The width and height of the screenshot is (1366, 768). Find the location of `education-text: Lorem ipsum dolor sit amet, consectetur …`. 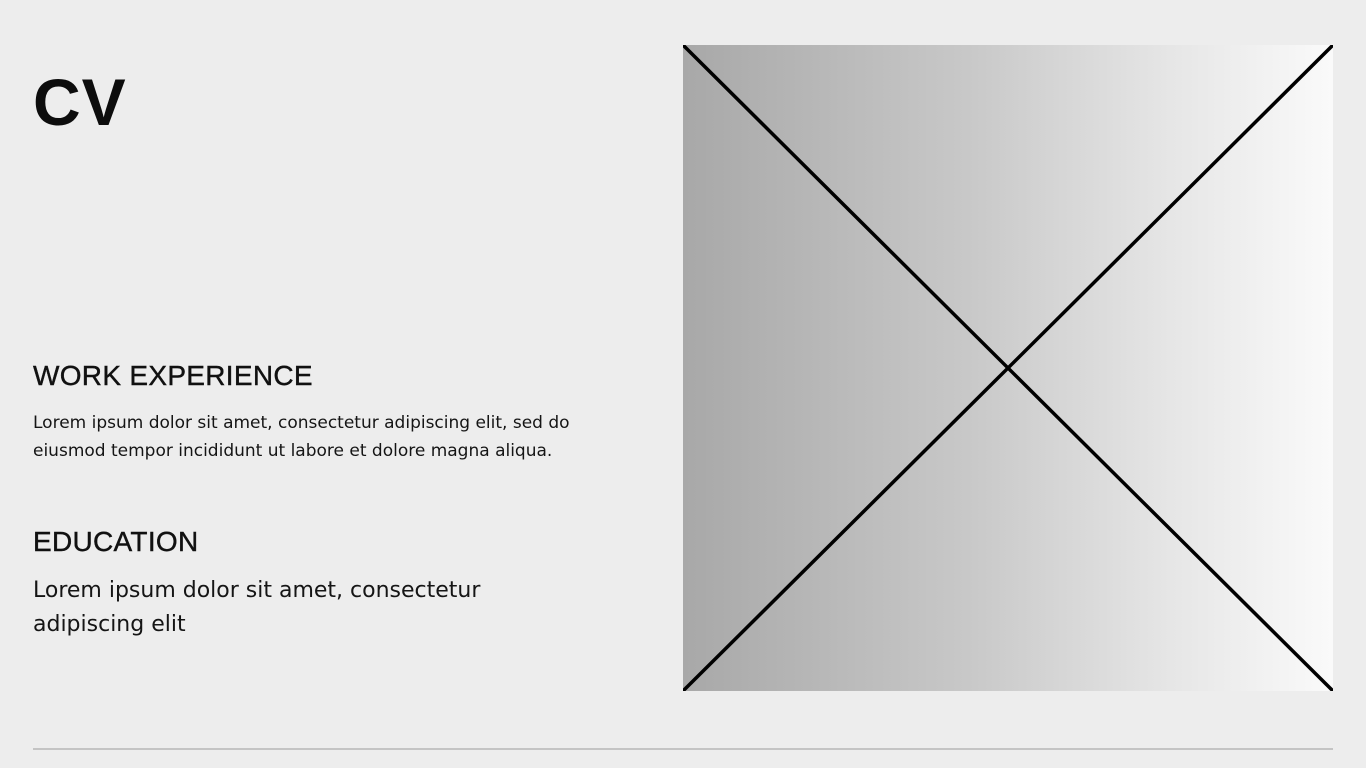

education-text: Lorem ipsum dolor sit amet, consectetur … is located at coordinates (257, 607).